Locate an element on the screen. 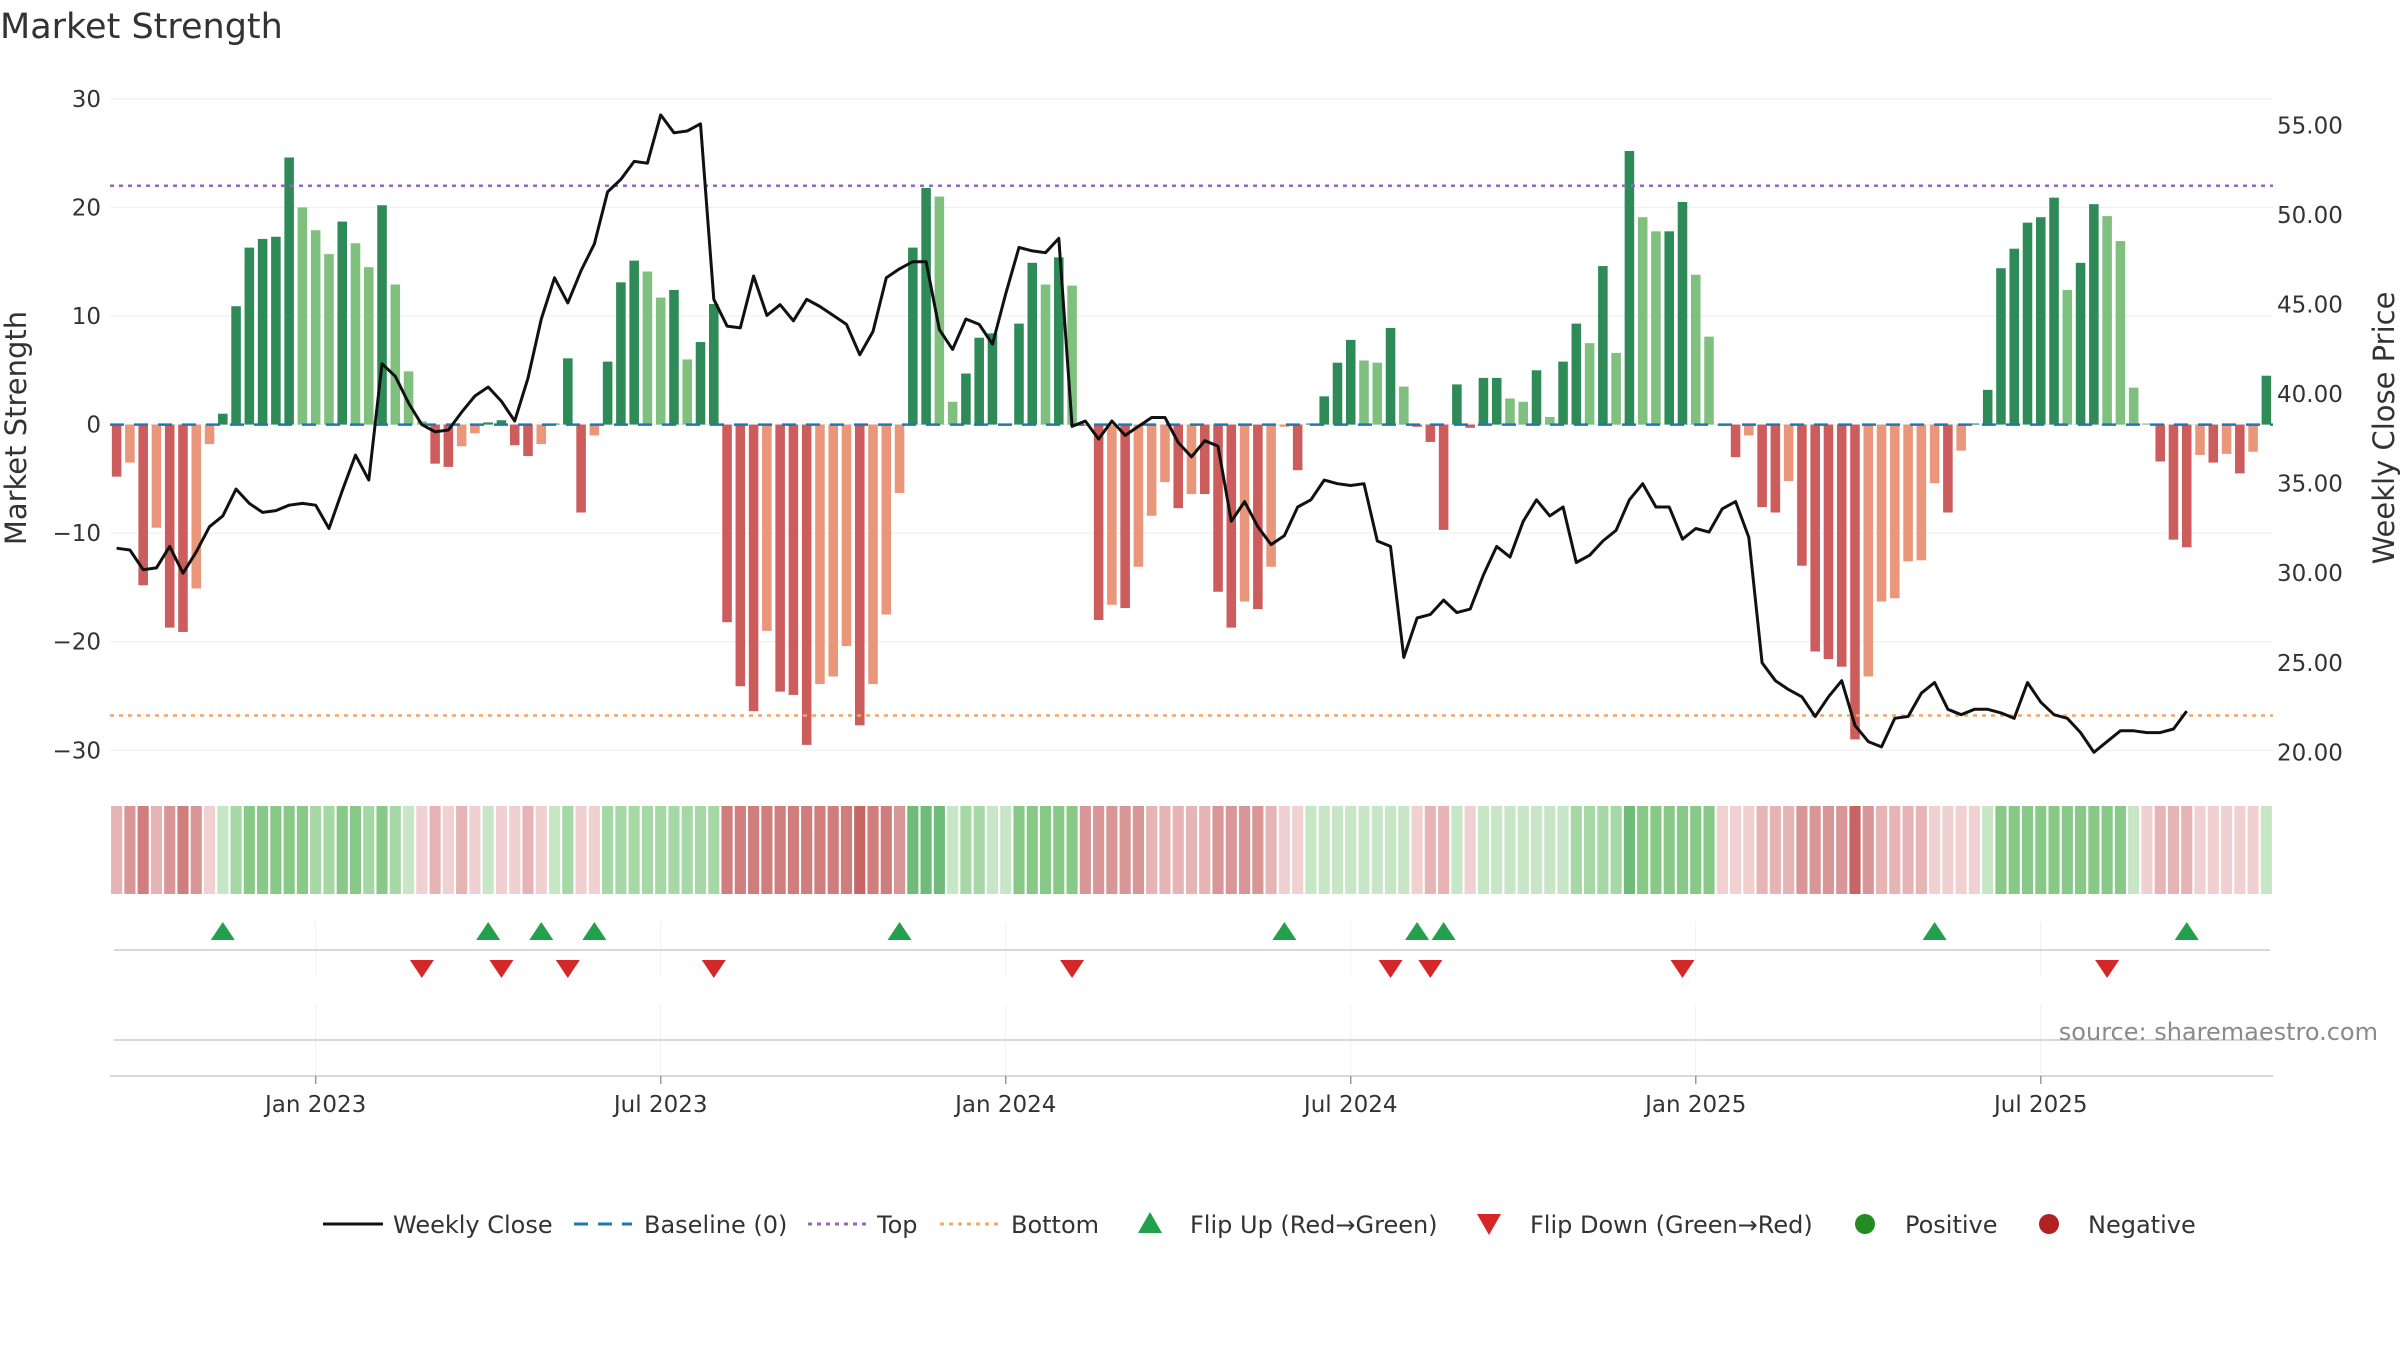 The width and height of the screenshot is (2400, 1350). legend-label-weekly-close: Weekly Close is located at coordinates (473, 1225).